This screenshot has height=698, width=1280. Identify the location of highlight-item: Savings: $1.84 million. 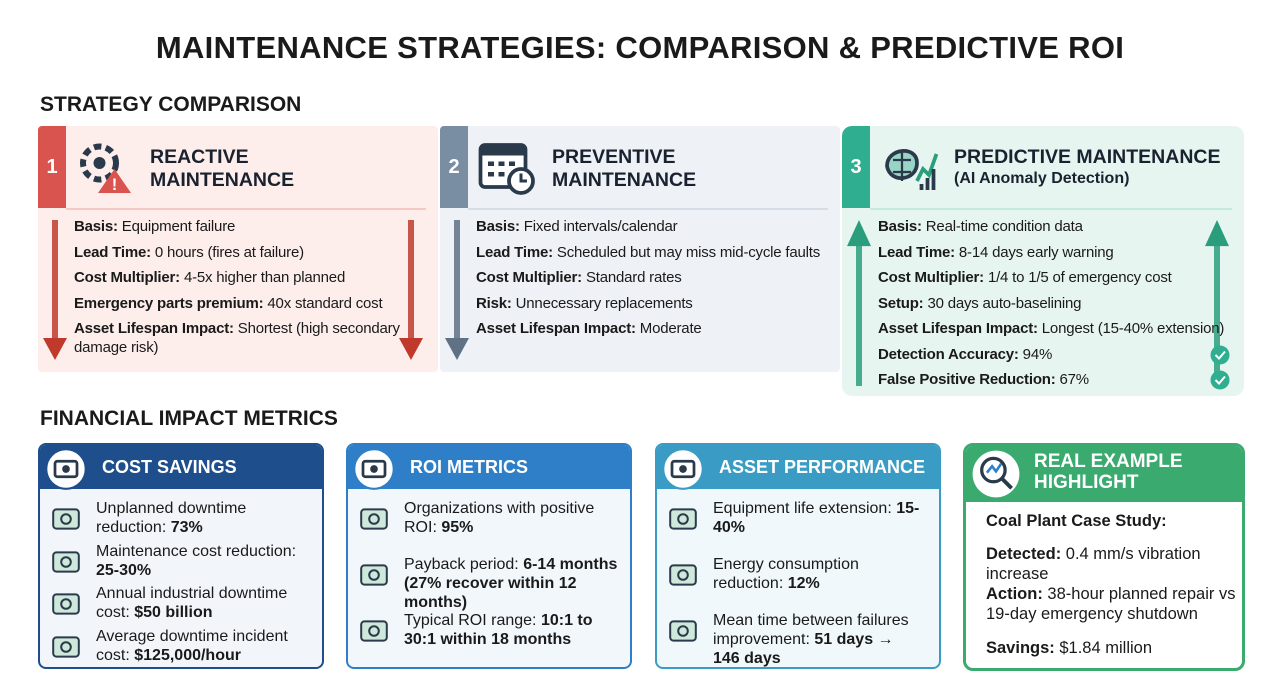
(1111, 648).